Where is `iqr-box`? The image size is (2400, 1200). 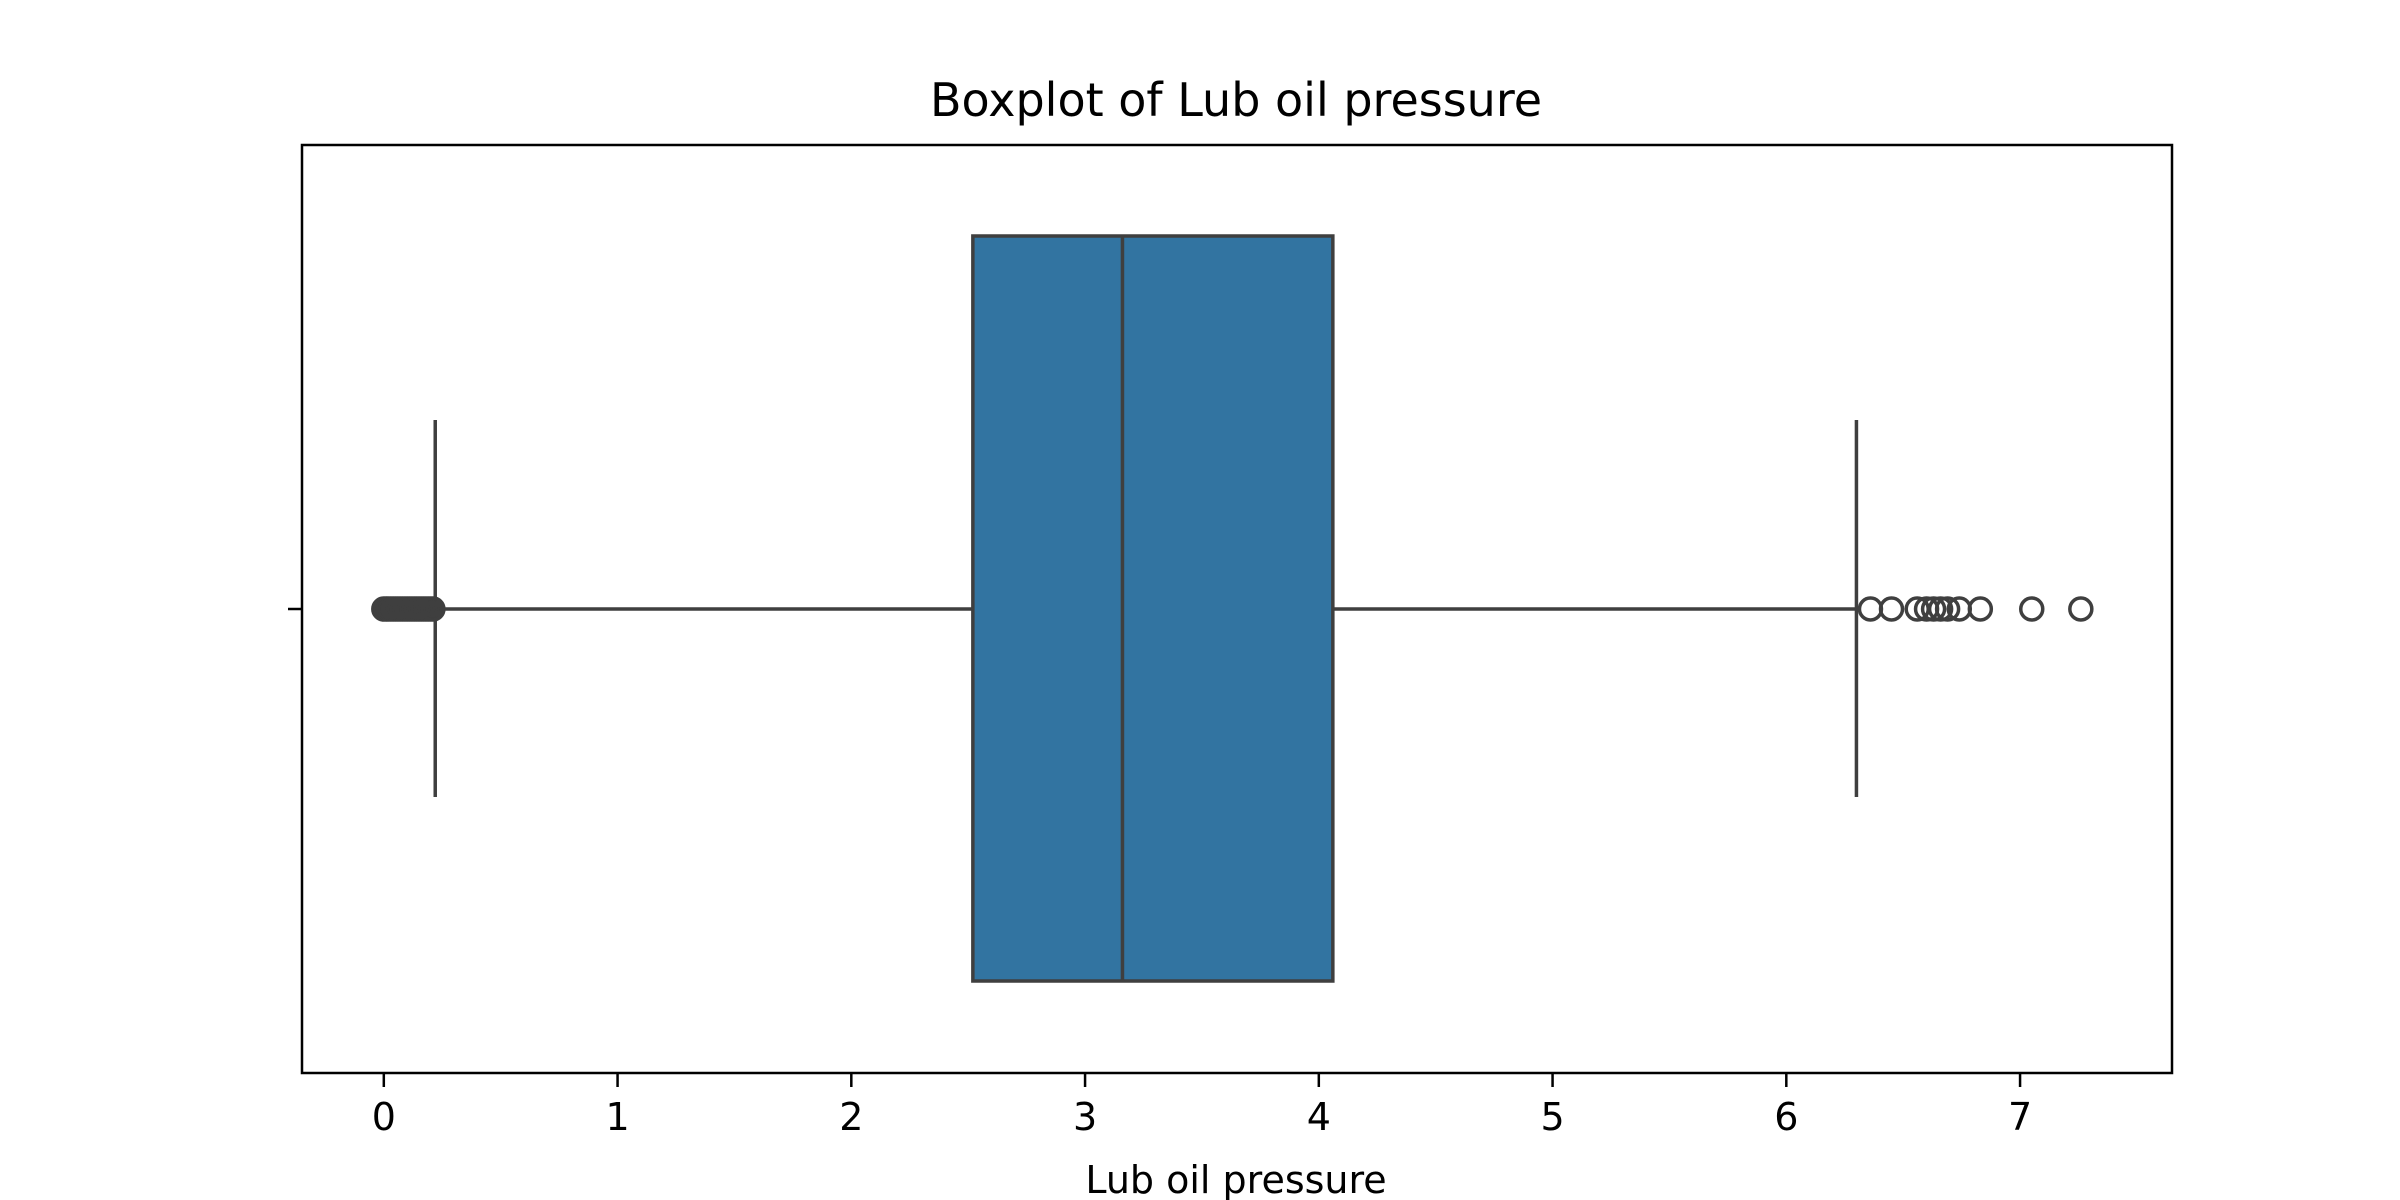 iqr-box is located at coordinates (1153, 608).